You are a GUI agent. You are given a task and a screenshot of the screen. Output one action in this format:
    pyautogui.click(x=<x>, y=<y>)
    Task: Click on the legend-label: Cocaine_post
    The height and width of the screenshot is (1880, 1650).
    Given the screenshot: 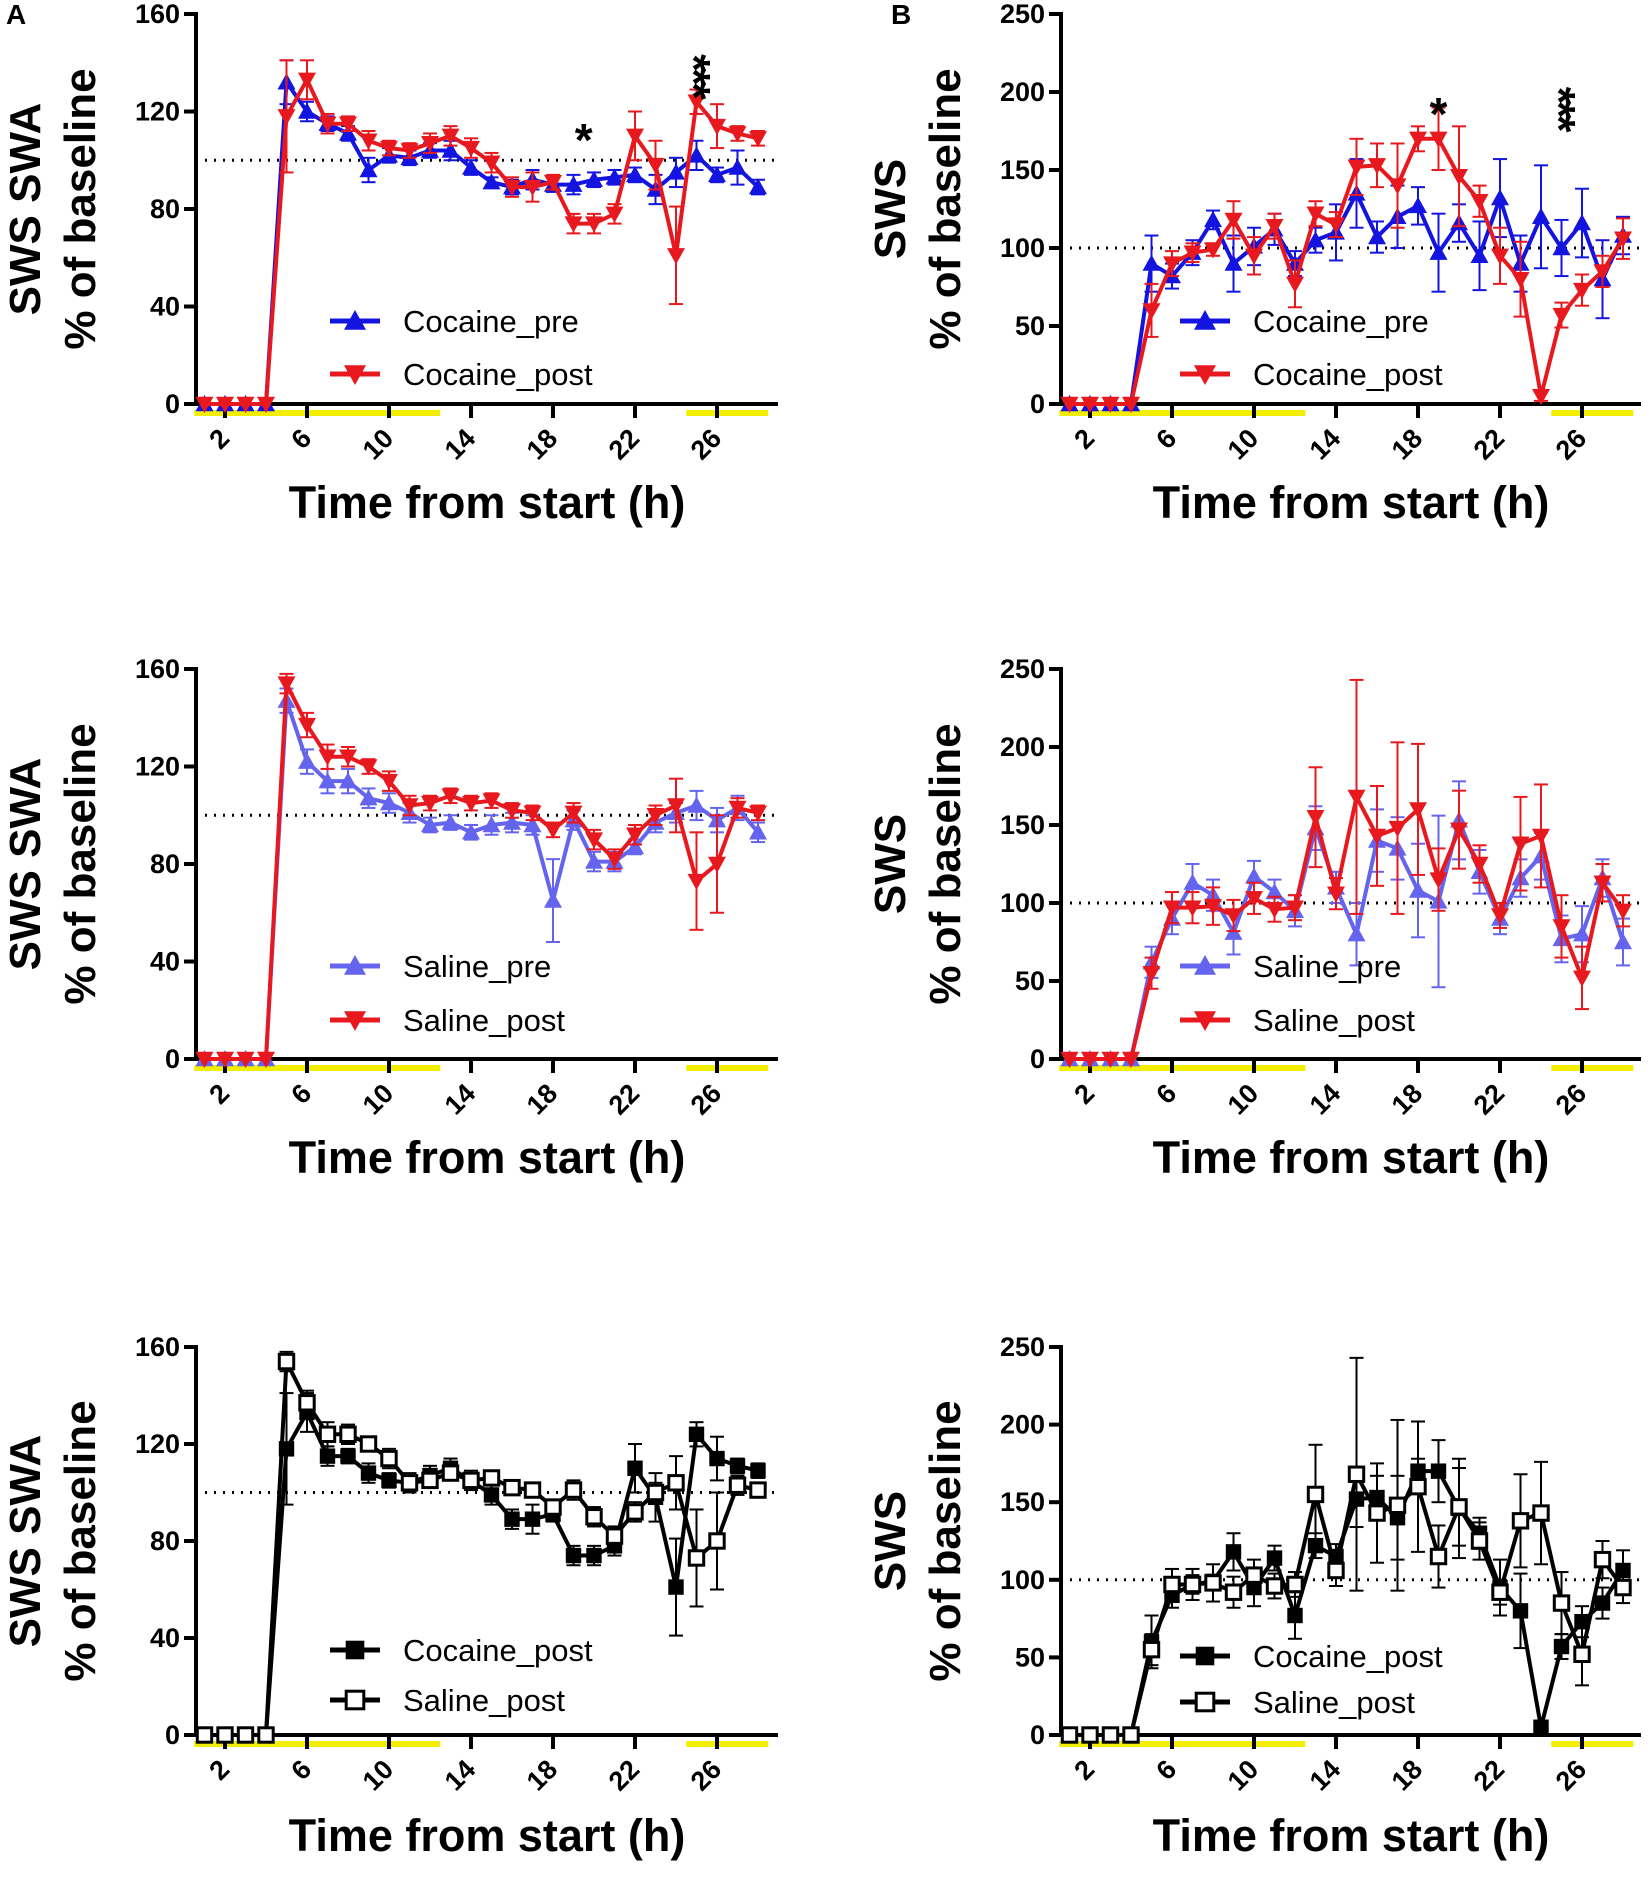 What is the action you would take?
    pyautogui.click(x=498, y=1650)
    